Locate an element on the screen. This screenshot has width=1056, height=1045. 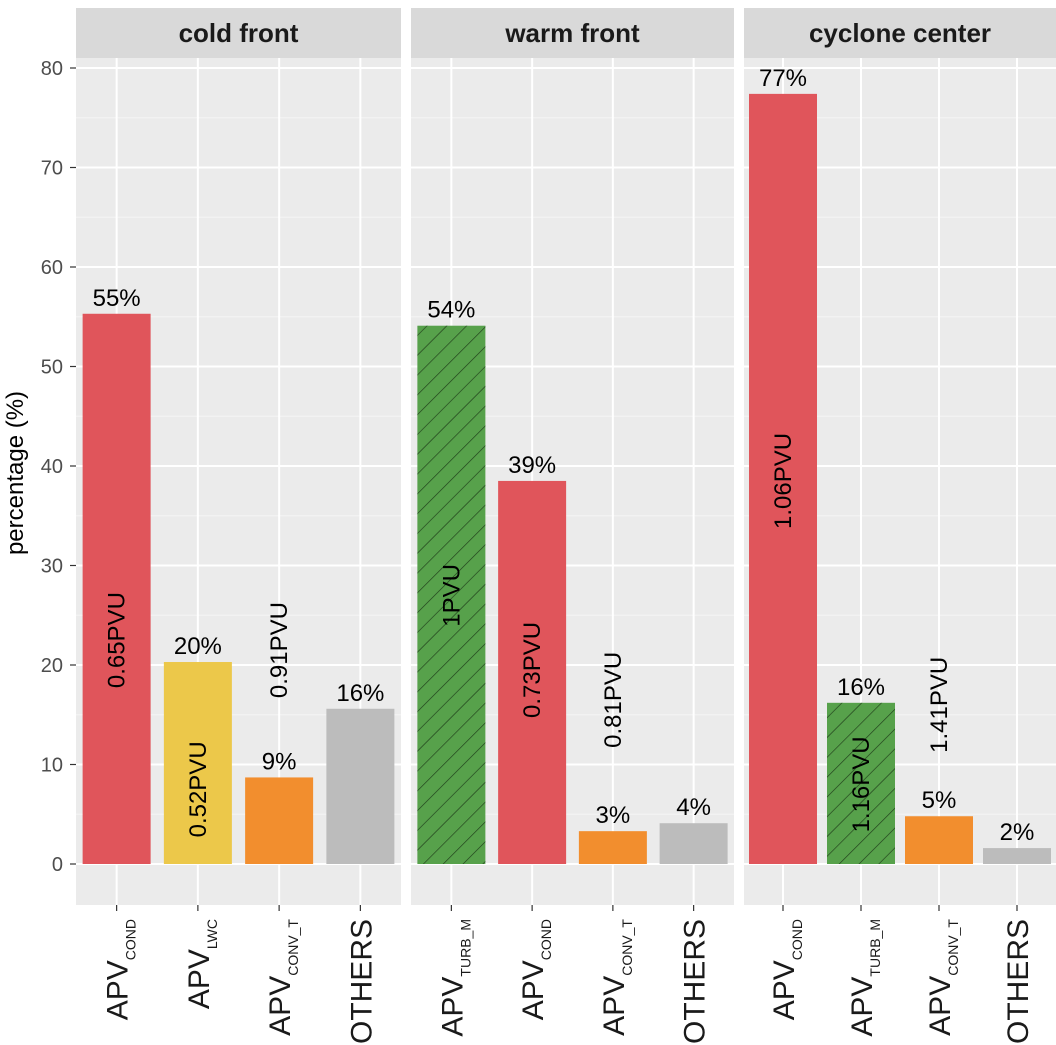
bar-pvu-label: 1.16PVU is located at coordinates (861, 784).